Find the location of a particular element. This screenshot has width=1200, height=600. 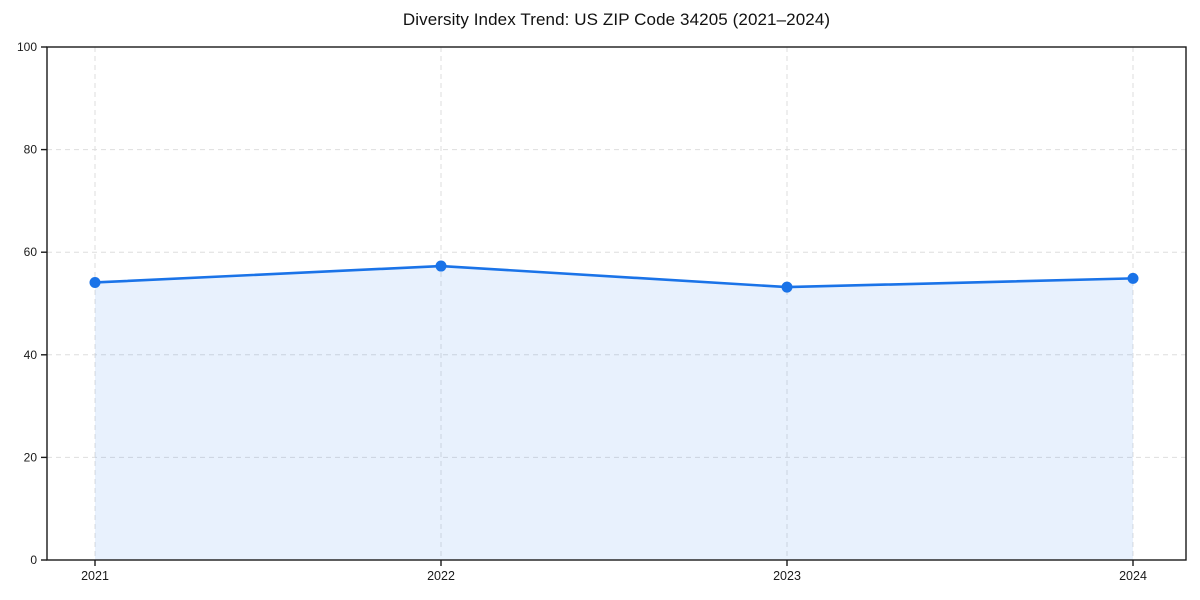

x-tick-label: 2023 is located at coordinates (787, 576).